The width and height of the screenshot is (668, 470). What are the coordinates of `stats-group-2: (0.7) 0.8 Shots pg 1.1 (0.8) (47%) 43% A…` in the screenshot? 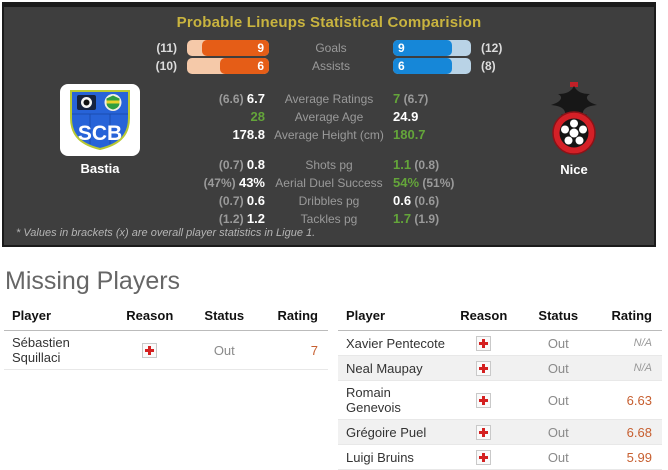 It's located at (329, 192).